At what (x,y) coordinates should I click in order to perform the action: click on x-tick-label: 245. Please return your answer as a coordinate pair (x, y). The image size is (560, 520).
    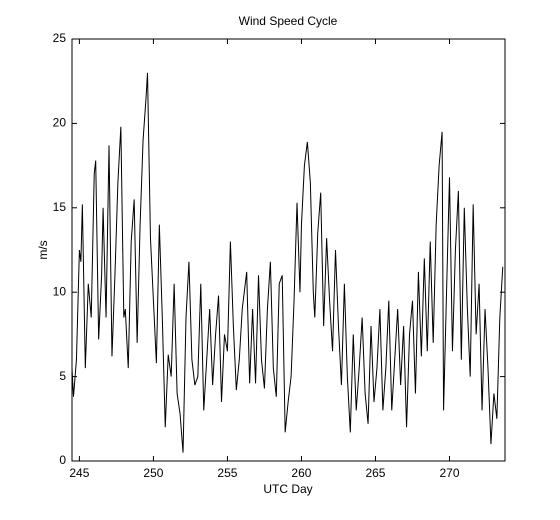
    Looking at the image, I should click on (79, 473).